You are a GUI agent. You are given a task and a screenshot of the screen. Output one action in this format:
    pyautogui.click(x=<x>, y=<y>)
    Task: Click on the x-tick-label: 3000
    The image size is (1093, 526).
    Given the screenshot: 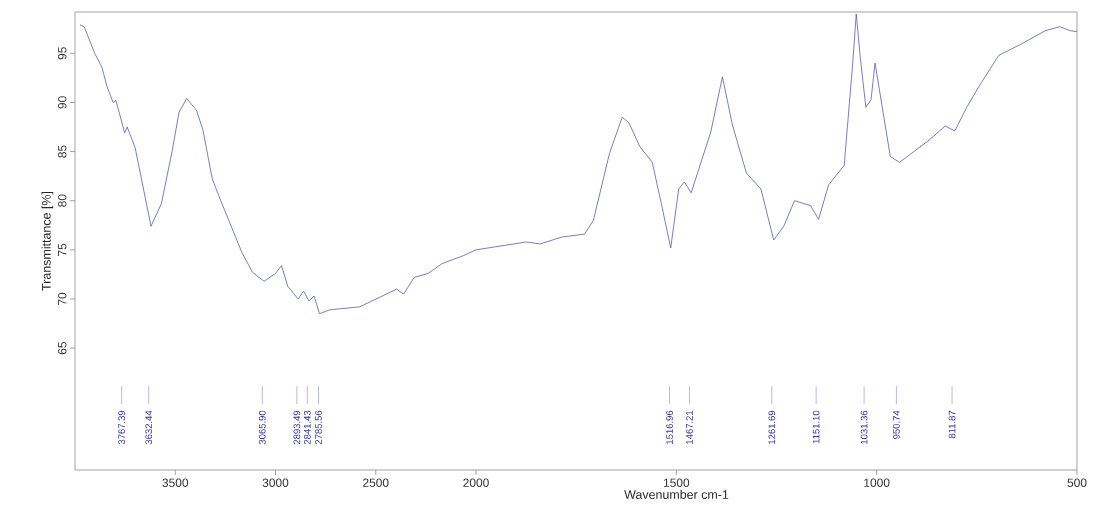 What is the action you would take?
    pyautogui.click(x=275, y=482)
    